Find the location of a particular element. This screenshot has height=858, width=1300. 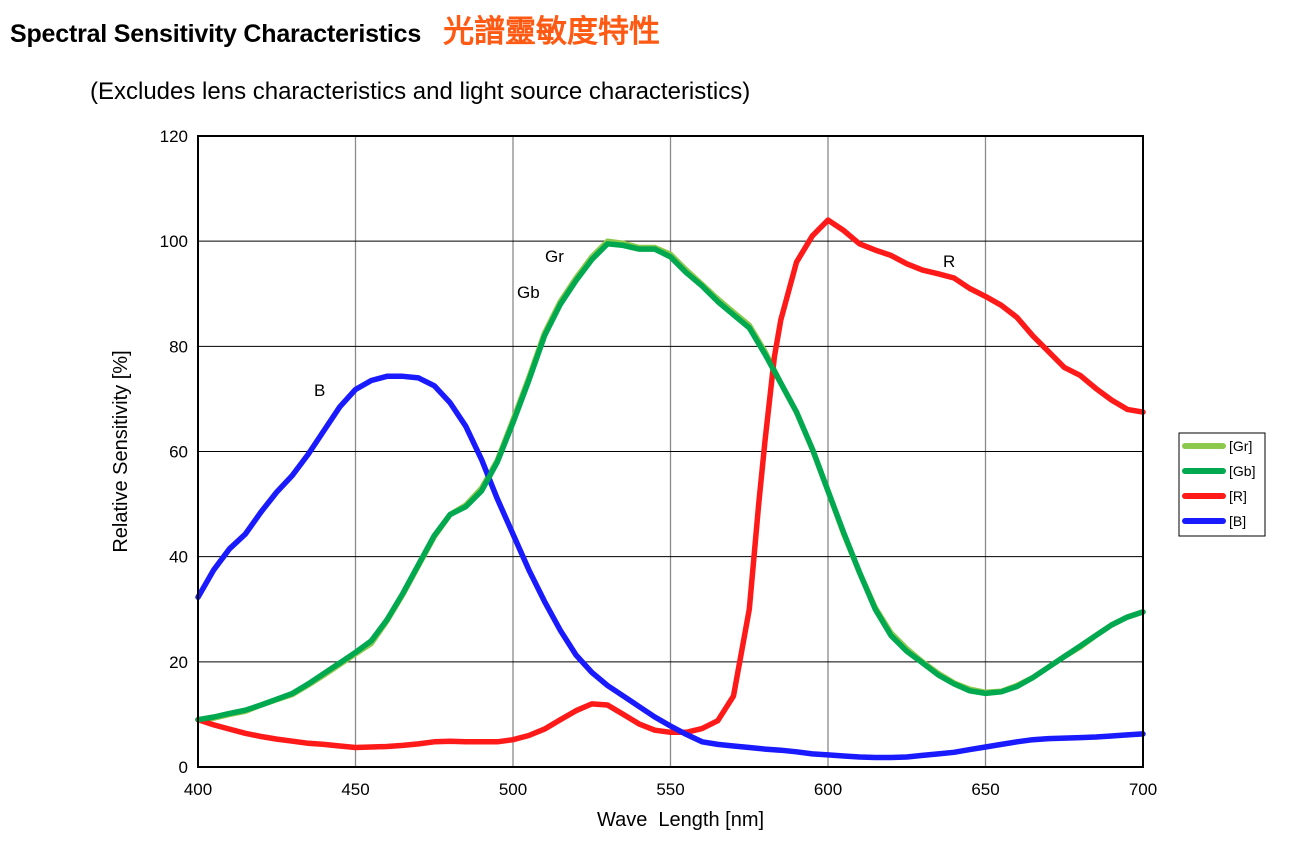

x-tick-label: 450 is located at coordinates (355, 789).